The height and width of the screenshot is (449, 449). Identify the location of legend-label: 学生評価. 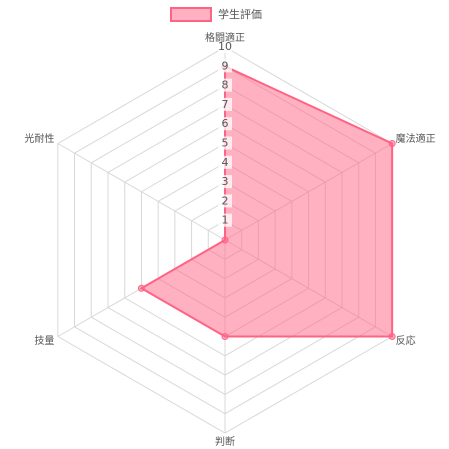
(240, 14).